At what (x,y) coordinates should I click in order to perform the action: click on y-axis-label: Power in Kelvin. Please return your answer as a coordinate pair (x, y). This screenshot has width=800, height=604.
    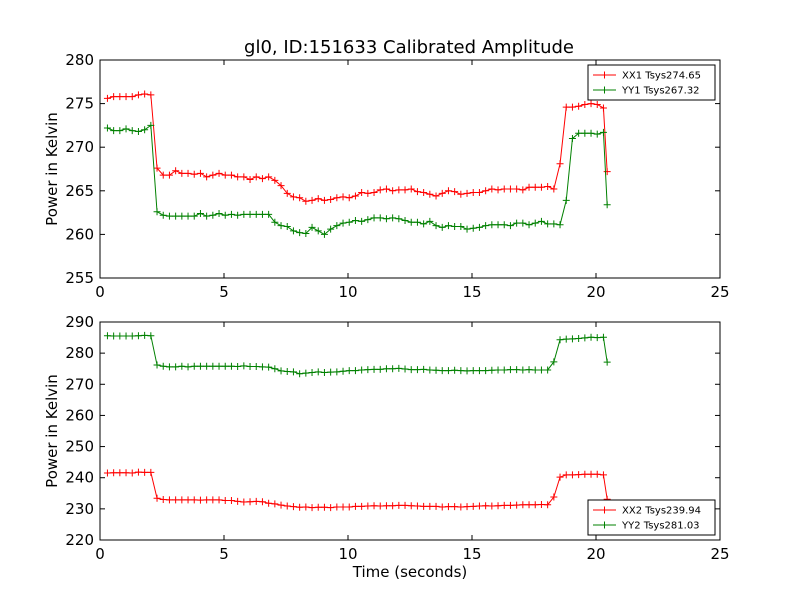
    Looking at the image, I should click on (52, 169).